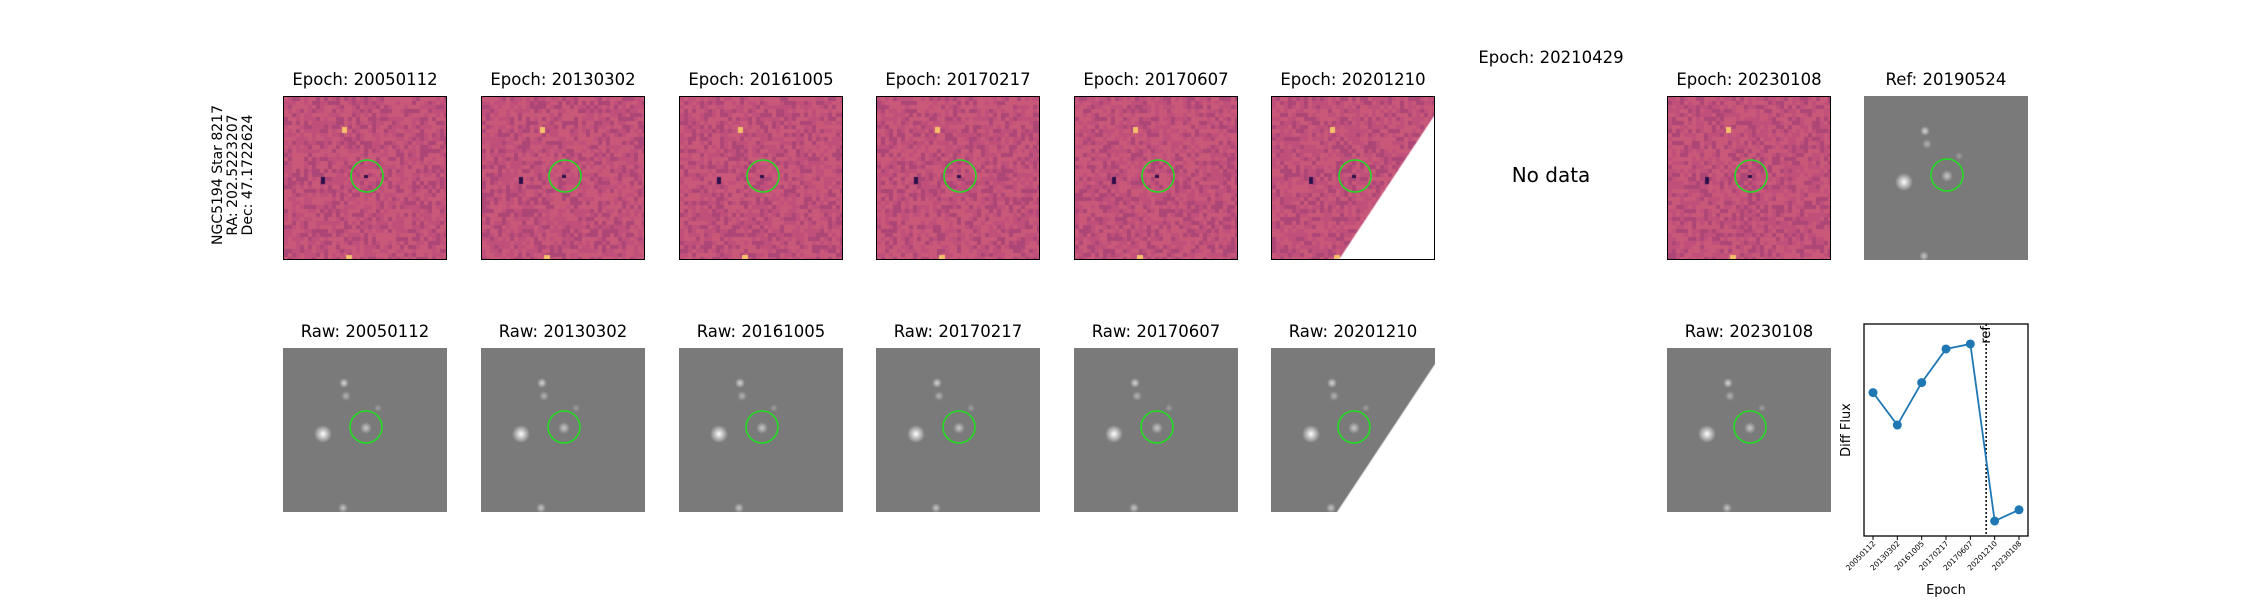 This screenshot has width=2250, height=600. Describe the element at coordinates (761, 331) in the screenshot. I see `raw-title-3: Raw: 20161005` at that location.